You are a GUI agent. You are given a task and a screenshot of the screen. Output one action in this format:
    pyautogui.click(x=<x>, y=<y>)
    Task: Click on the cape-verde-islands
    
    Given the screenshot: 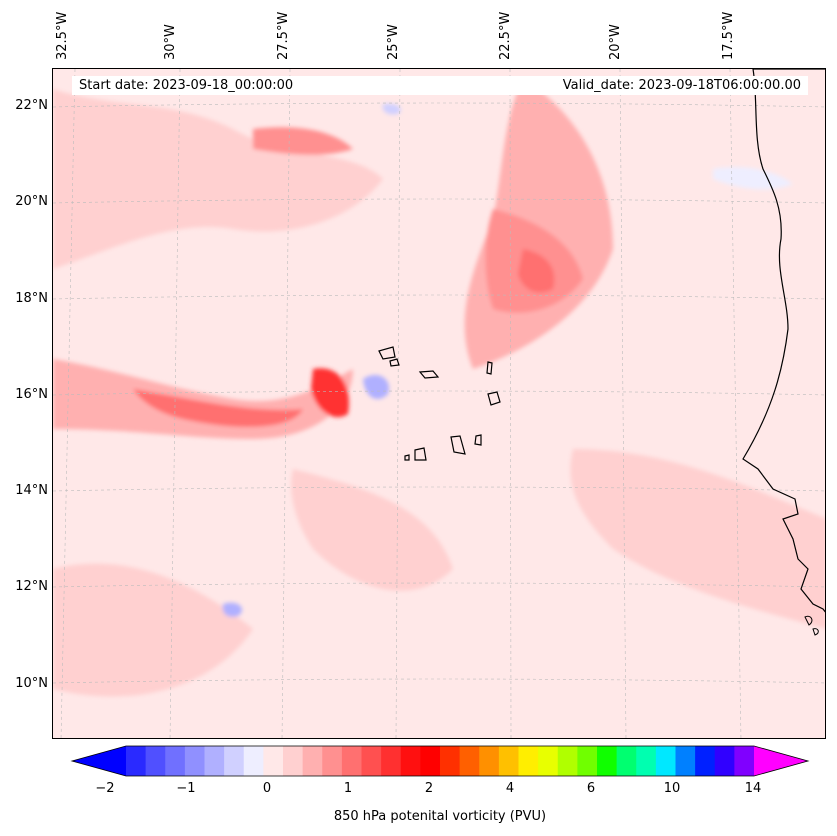 What is the action you would take?
    pyautogui.click(x=439, y=403)
    